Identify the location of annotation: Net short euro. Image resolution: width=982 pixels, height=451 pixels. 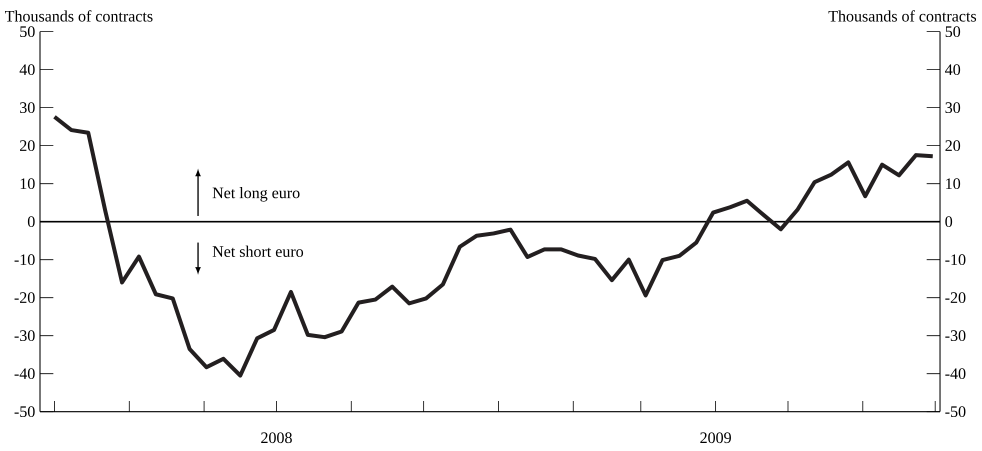
(258, 251).